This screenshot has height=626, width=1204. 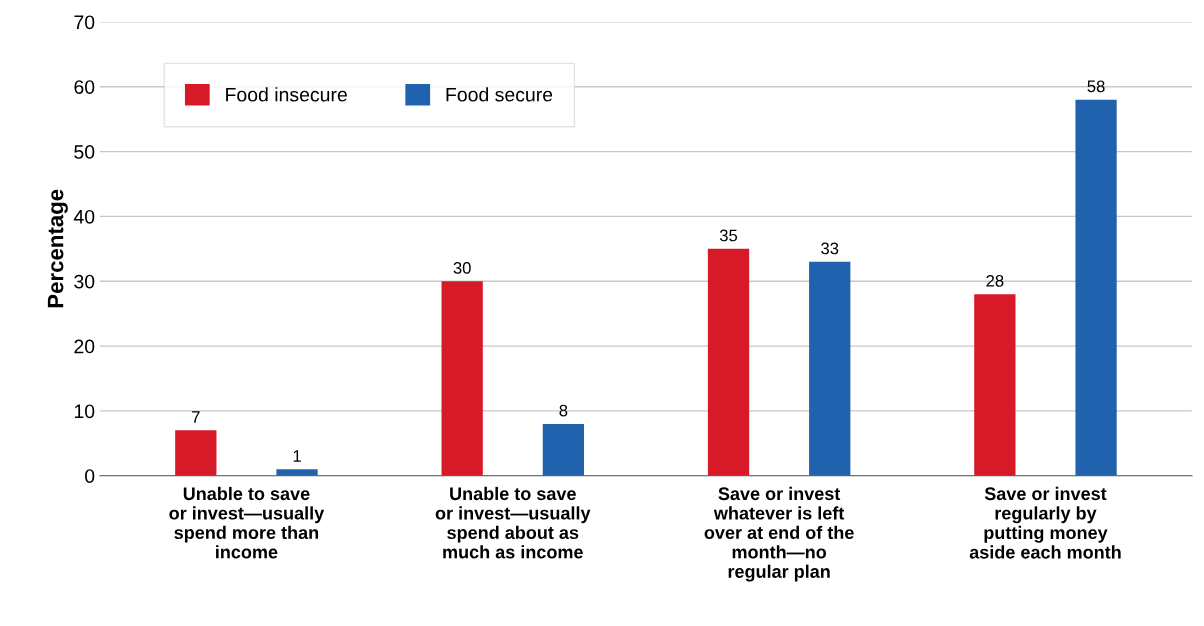 What do you see at coordinates (84, 411) in the screenshot?
I see `y-tick-label: 10` at bounding box center [84, 411].